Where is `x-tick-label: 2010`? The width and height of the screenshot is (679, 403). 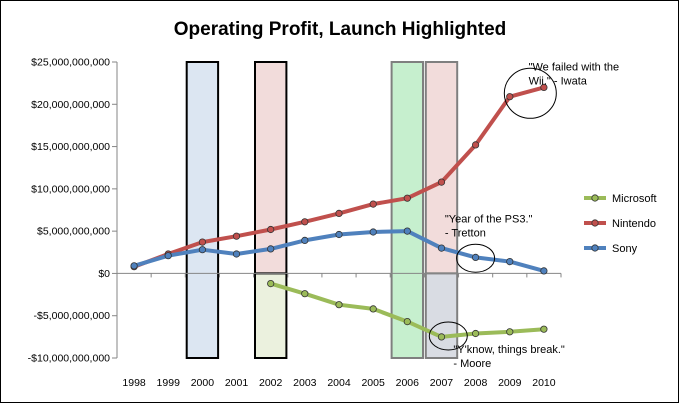
x-tick-label: 2010 is located at coordinates (544, 383).